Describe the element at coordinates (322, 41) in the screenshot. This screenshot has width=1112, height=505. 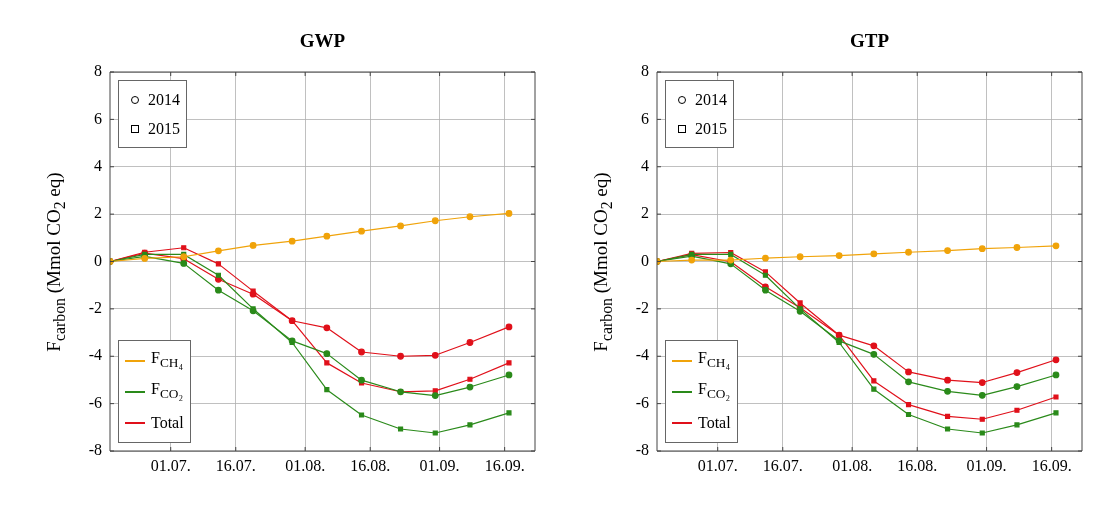
I see `chart-title: GWP` at that location.